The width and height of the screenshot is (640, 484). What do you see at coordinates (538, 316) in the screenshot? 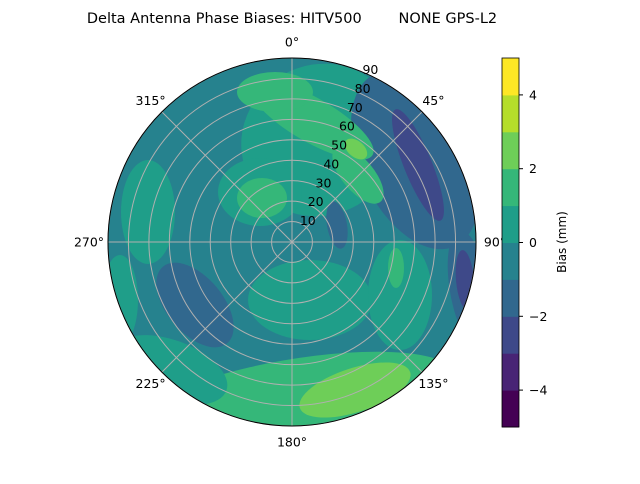
I see `colorbar-tick-label: −2` at bounding box center [538, 316].